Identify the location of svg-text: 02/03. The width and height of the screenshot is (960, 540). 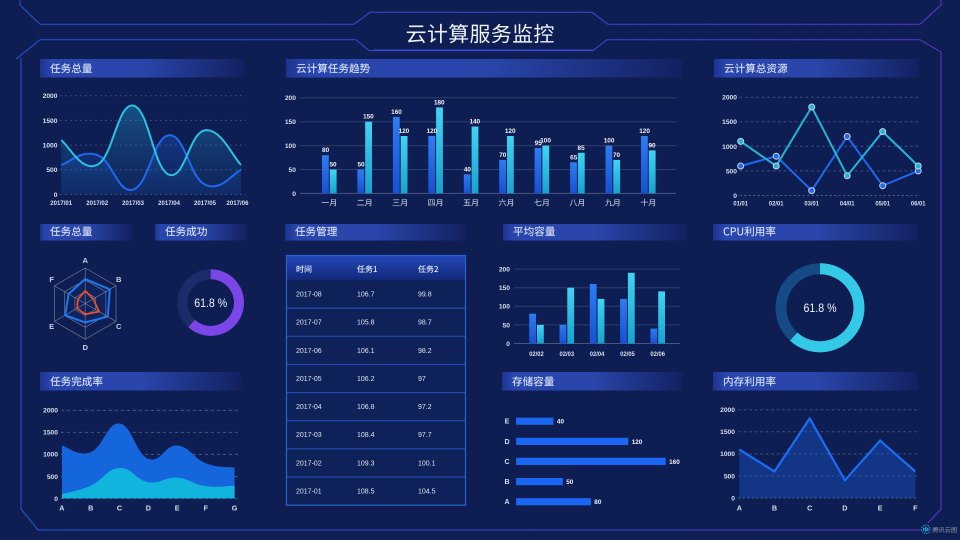
(567, 354).